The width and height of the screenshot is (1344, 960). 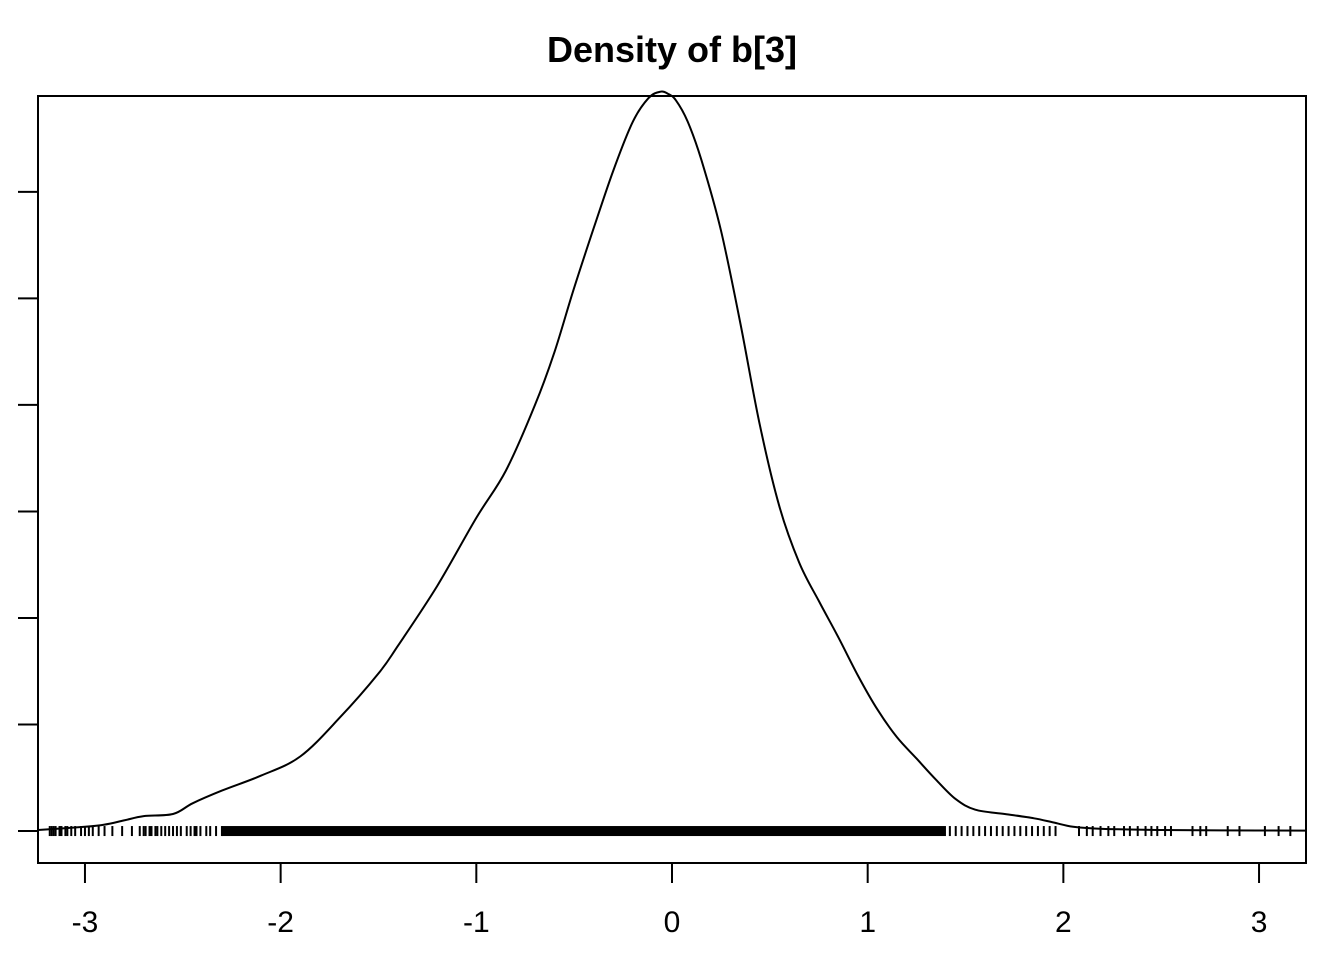 What do you see at coordinates (672, 922) in the screenshot?
I see `x-tick-label: 0` at bounding box center [672, 922].